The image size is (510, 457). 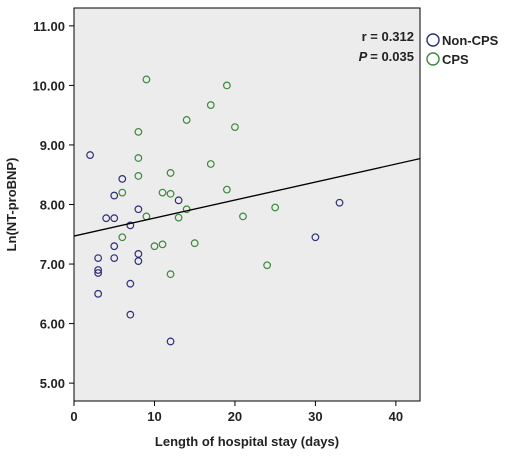 What do you see at coordinates (235, 416) in the screenshot?
I see `x-tick-label: 20` at bounding box center [235, 416].